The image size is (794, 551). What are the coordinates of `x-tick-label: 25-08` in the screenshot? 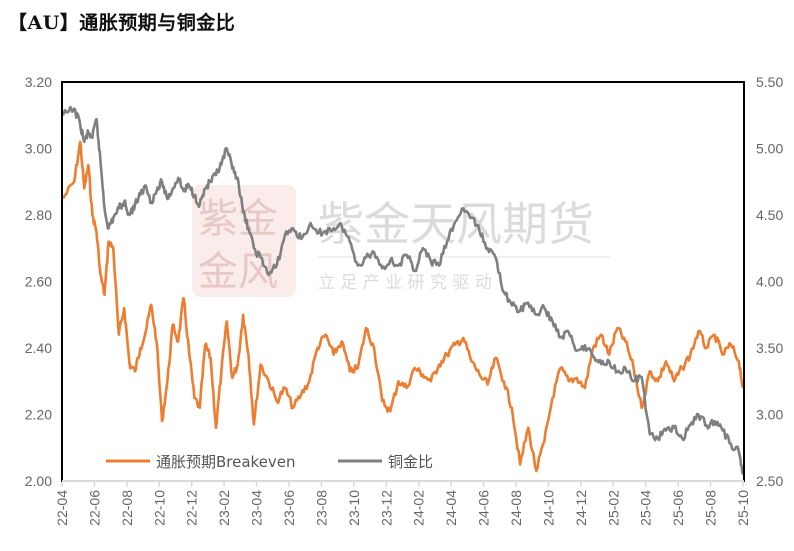 It's located at (711, 508).